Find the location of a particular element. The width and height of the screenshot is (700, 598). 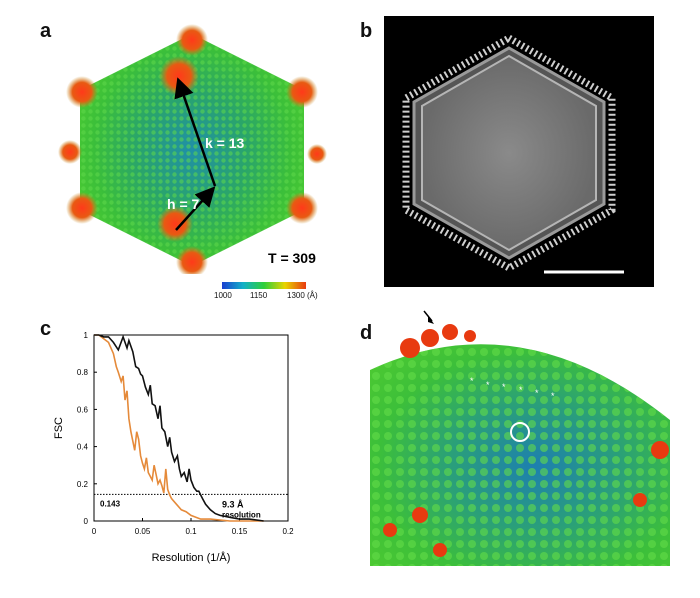

panel-a-letter: a is located at coordinates (46, 31).